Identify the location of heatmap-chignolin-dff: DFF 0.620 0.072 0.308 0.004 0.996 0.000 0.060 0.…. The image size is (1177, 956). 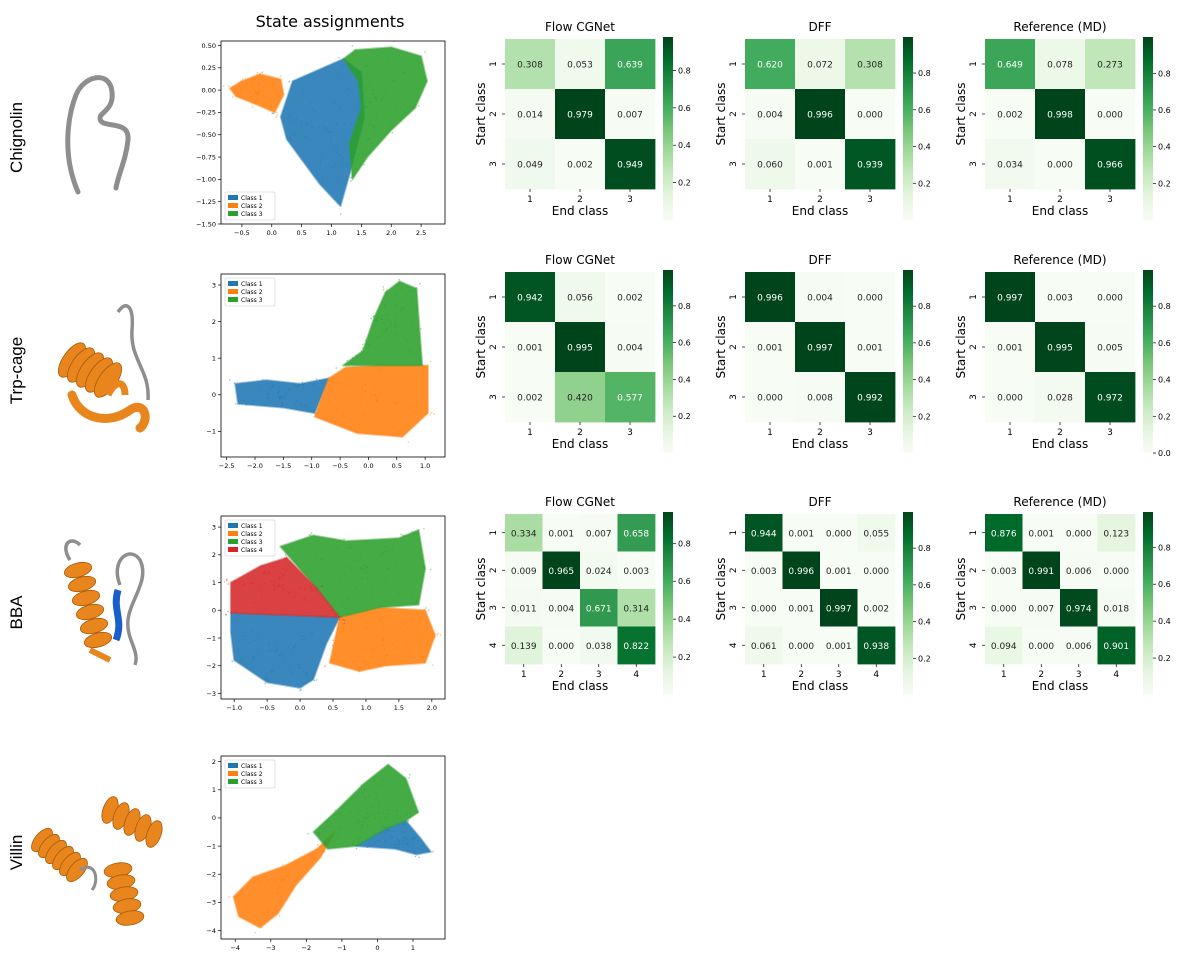
(822, 120).